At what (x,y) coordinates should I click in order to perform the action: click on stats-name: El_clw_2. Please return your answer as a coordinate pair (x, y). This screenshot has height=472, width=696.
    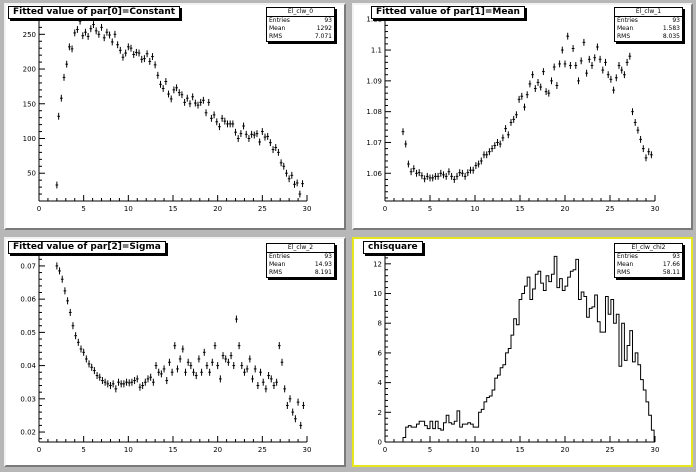
    Looking at the image, I should click on (300, 248).